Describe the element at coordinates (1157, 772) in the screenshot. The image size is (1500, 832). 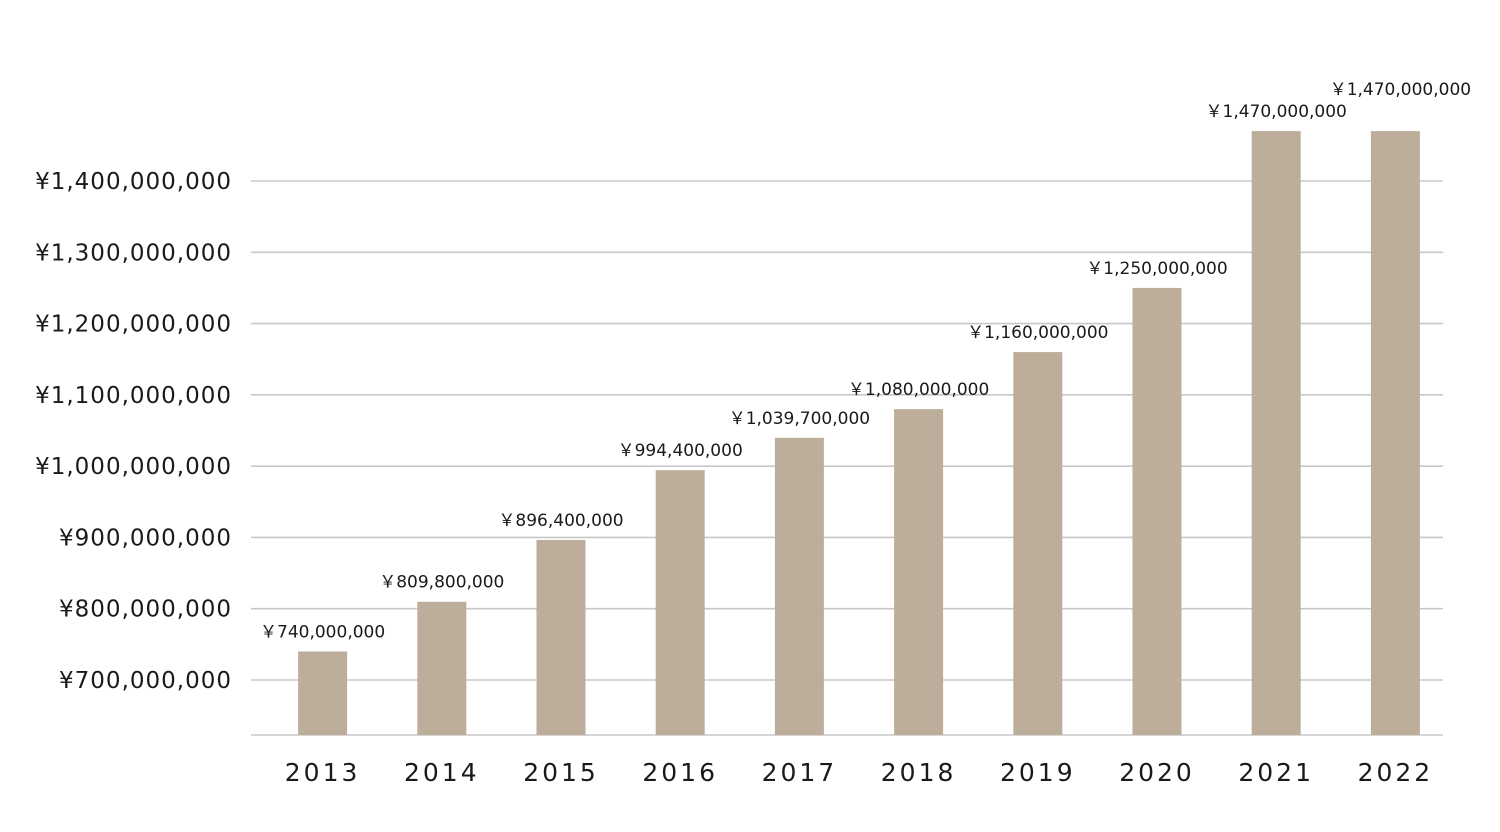
I see `x-tick-label: 2020` at that location.